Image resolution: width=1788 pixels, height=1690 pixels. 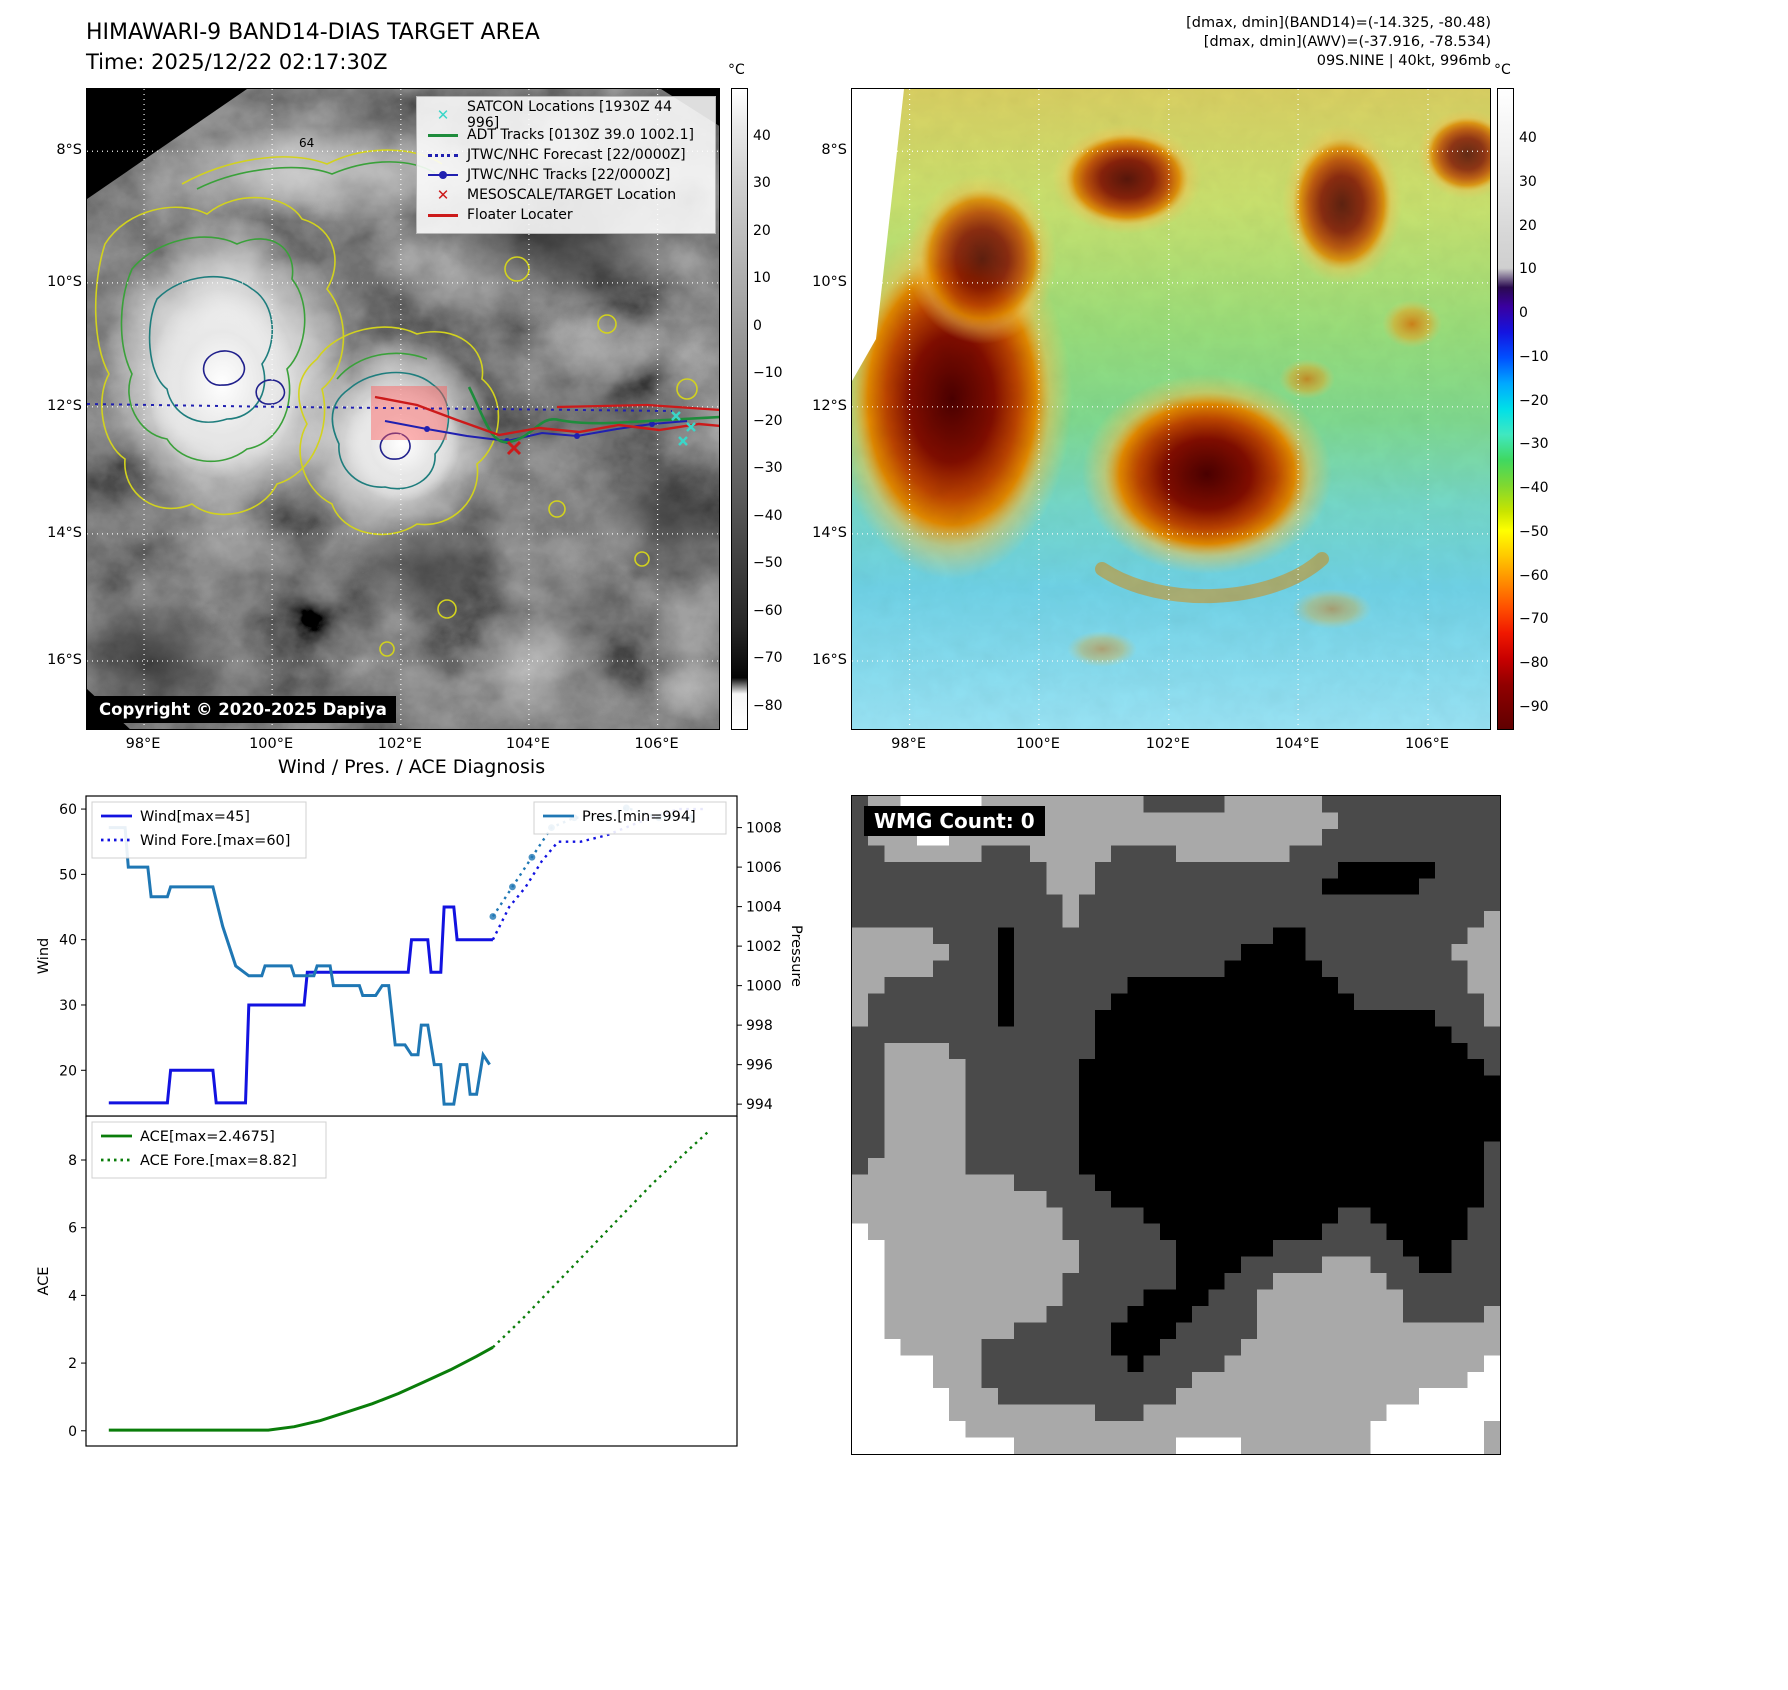 What do you see at coordinates (306, 143) in the screenshot?
I see `contour-value-label: 64` at bounding box center [306, 143].